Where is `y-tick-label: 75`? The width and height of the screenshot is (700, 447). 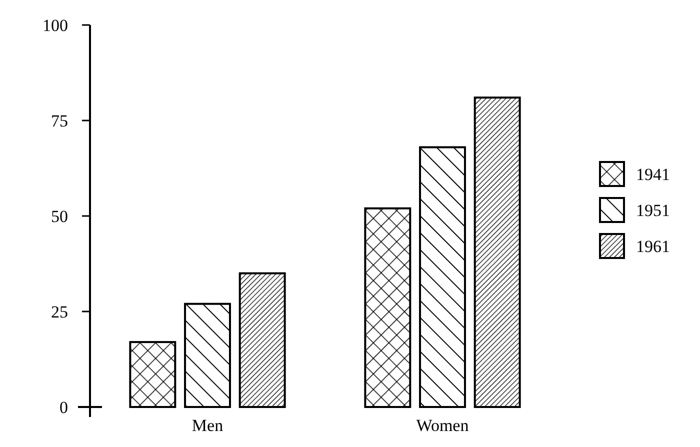
y-tick-label: 75 is located at coordinates (59, 120).